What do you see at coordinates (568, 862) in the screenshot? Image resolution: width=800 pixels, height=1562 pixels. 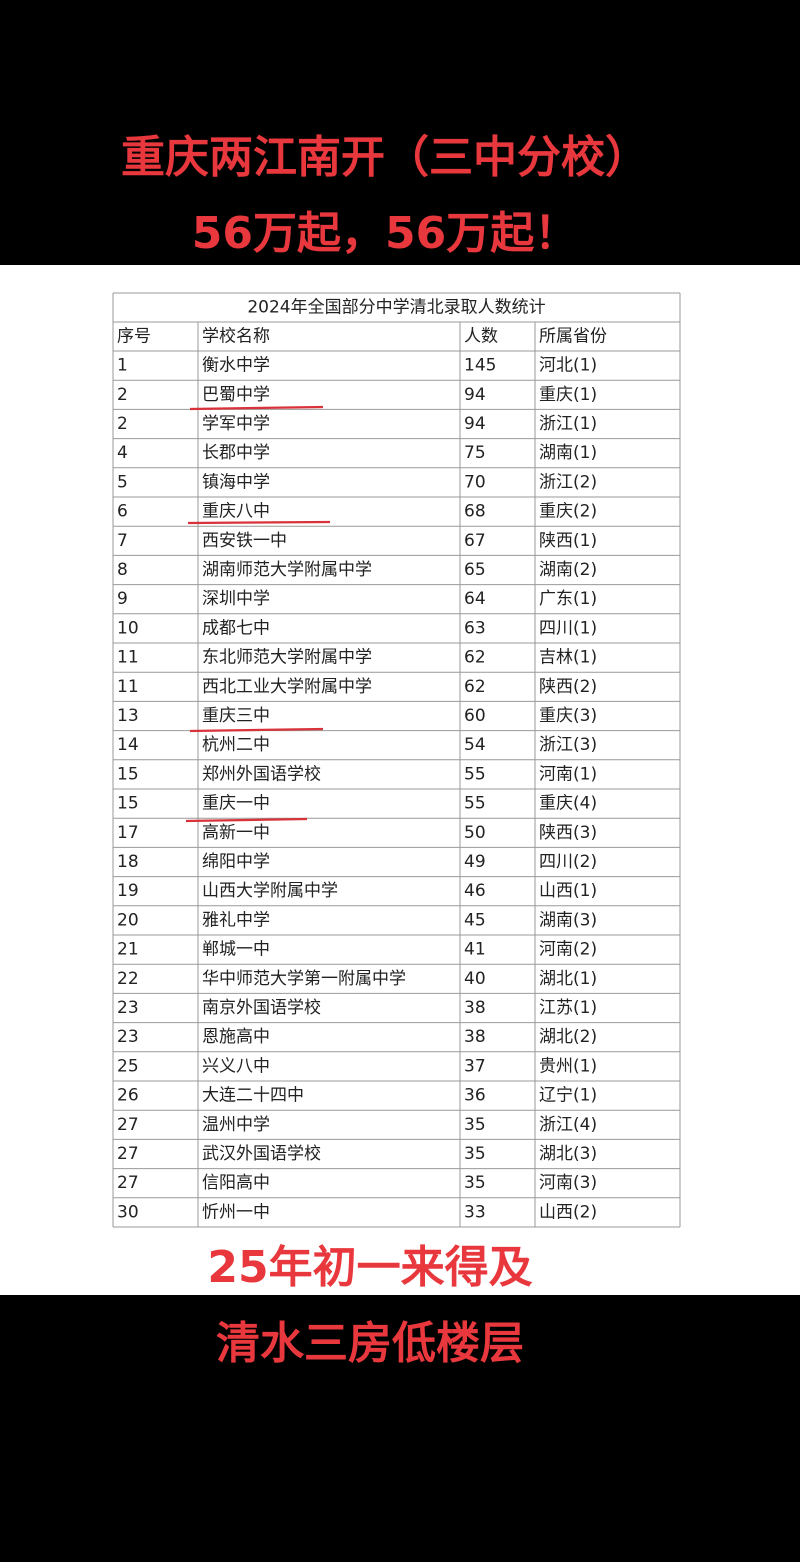 I see `table-cell: 四川(2)` at bounding box center [568, 862].